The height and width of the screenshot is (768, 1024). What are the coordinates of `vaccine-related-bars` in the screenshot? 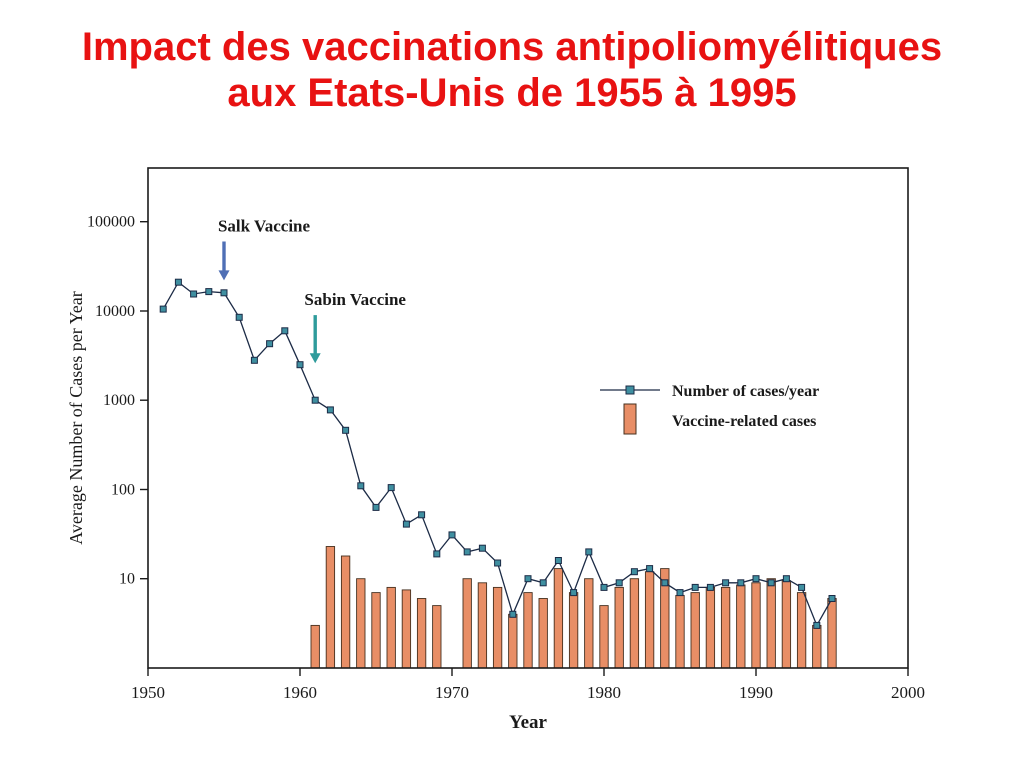 It's located at (573, 607).